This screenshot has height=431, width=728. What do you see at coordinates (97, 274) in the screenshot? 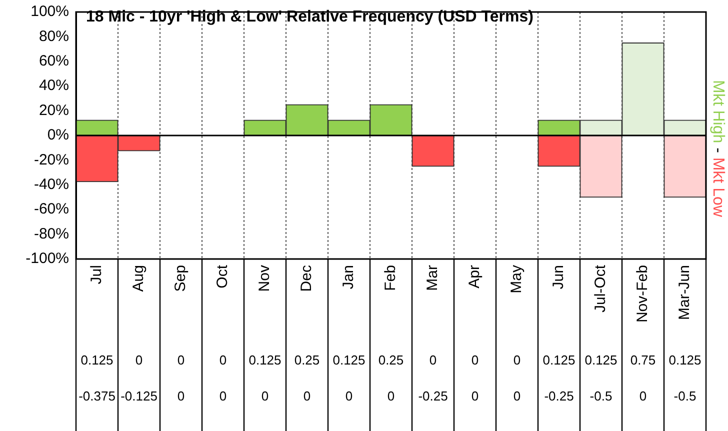
I see `x-tick-label: Jul` at bounding box center [97, 274].